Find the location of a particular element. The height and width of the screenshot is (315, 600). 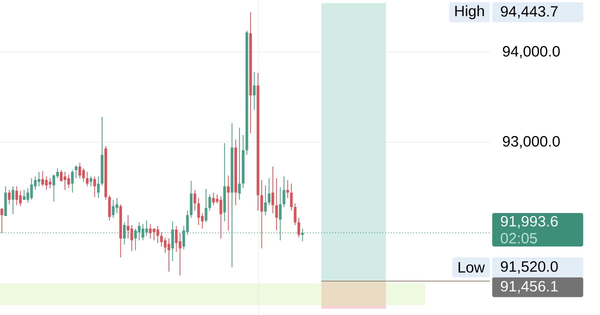

text: 94,443.7 is located at coordinates (529, 12).